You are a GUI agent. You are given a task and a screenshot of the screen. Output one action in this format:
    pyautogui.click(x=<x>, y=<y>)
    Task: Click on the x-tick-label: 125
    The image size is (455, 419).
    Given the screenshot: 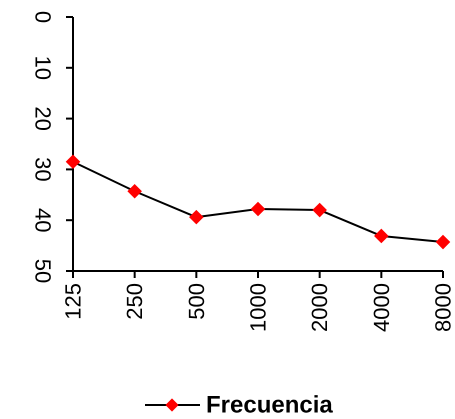 What is the action you would take?
    pyautogui.click(x=73, y=301)
    